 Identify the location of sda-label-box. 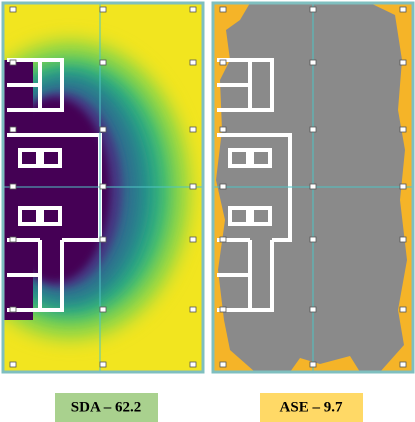
(106, 407).